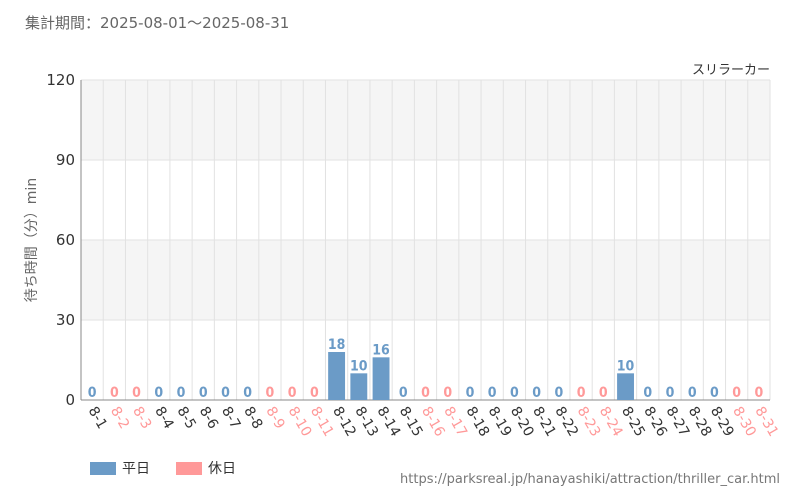 Image resolution: width=800 pixels, height=500 pixels. Describe the element at coordinates (189, 468) in the screenshot. I see `legend-swatch-holiday` at that location.